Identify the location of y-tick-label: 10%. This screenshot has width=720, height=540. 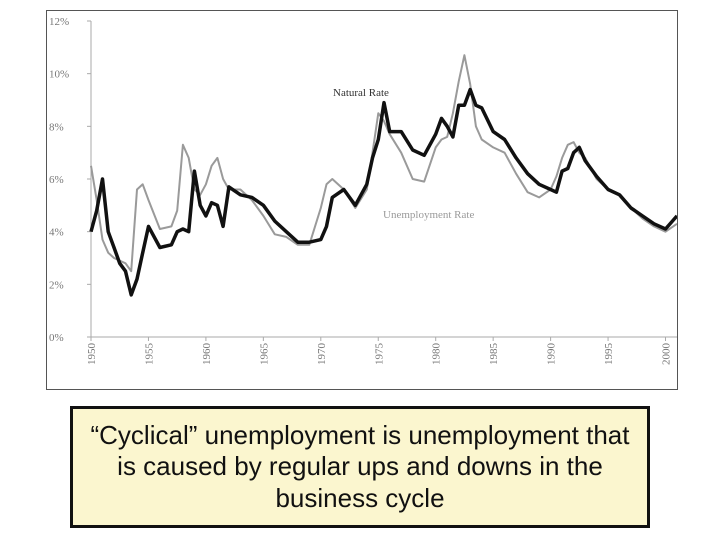
(59, 75).